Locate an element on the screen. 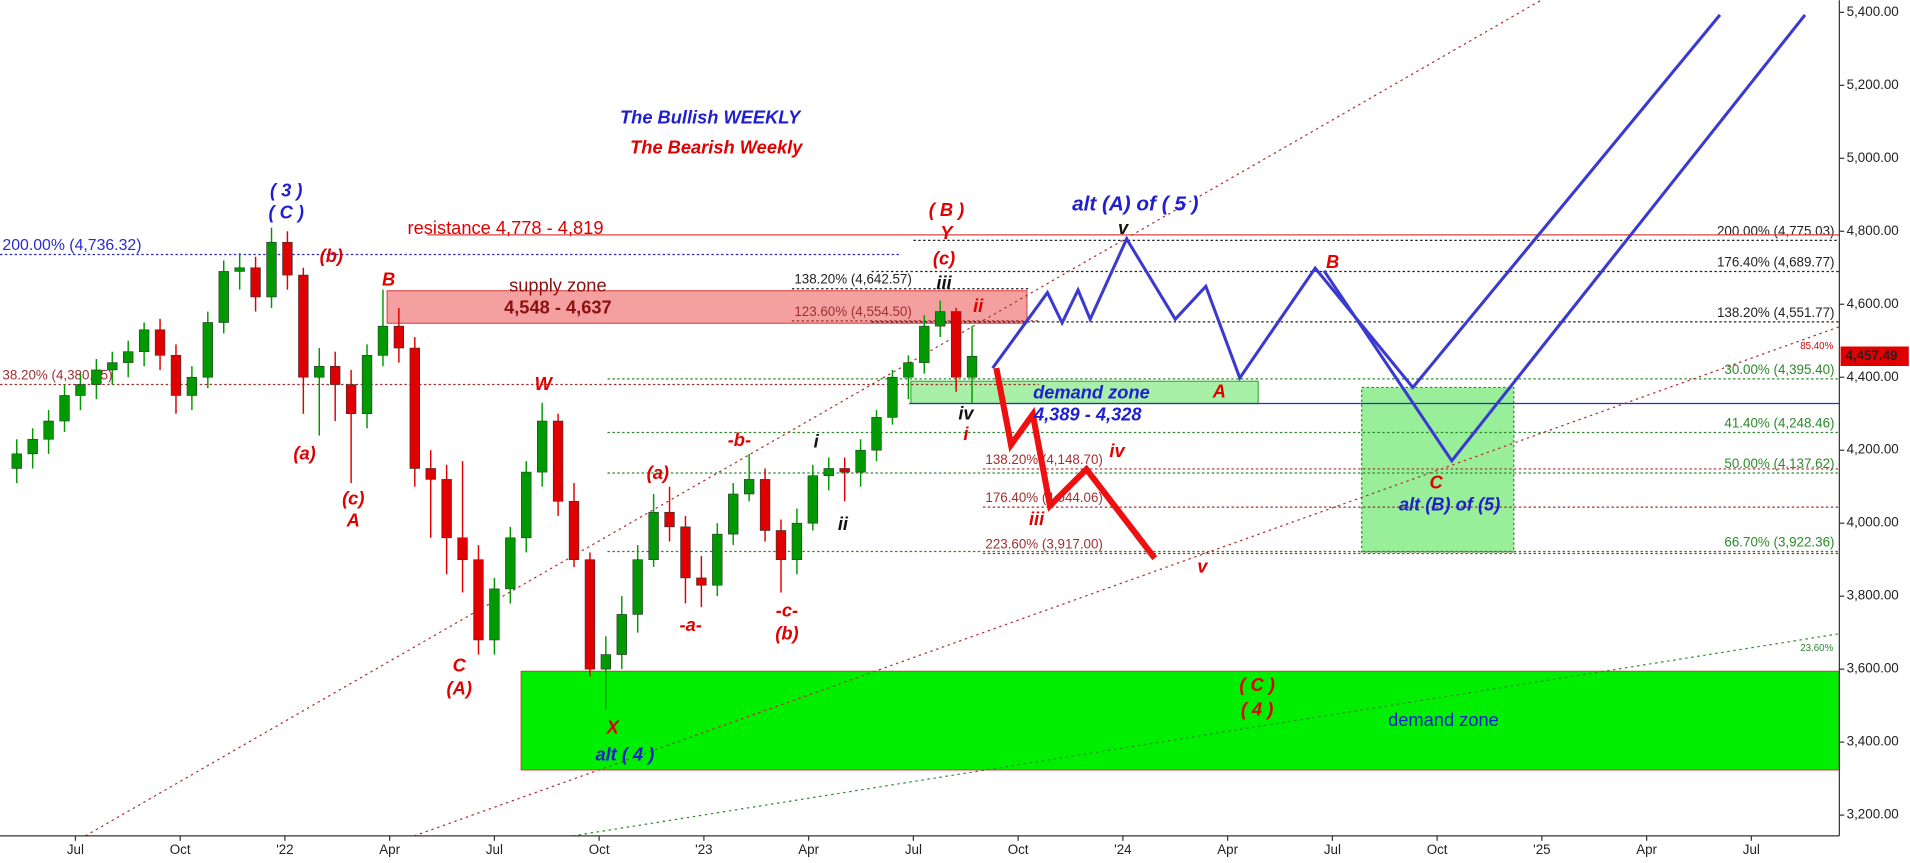 The width and height of the screenshot is (1910, 863). annotation: alt (B) of (5) is located at coordinates (1449, 504).